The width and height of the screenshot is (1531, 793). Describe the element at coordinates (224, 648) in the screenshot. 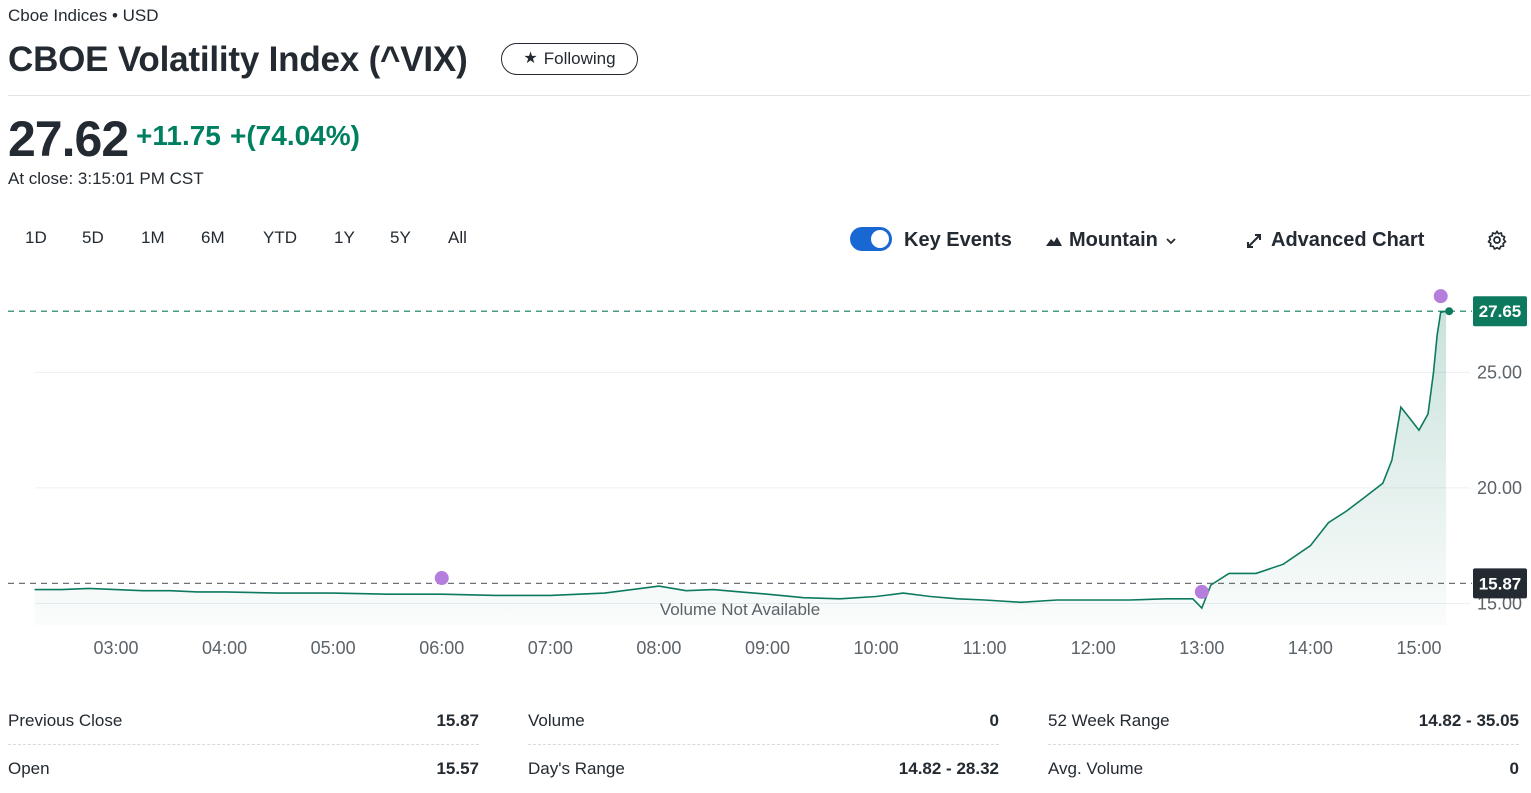

I see `x-tick-label: 04:00` at that location.